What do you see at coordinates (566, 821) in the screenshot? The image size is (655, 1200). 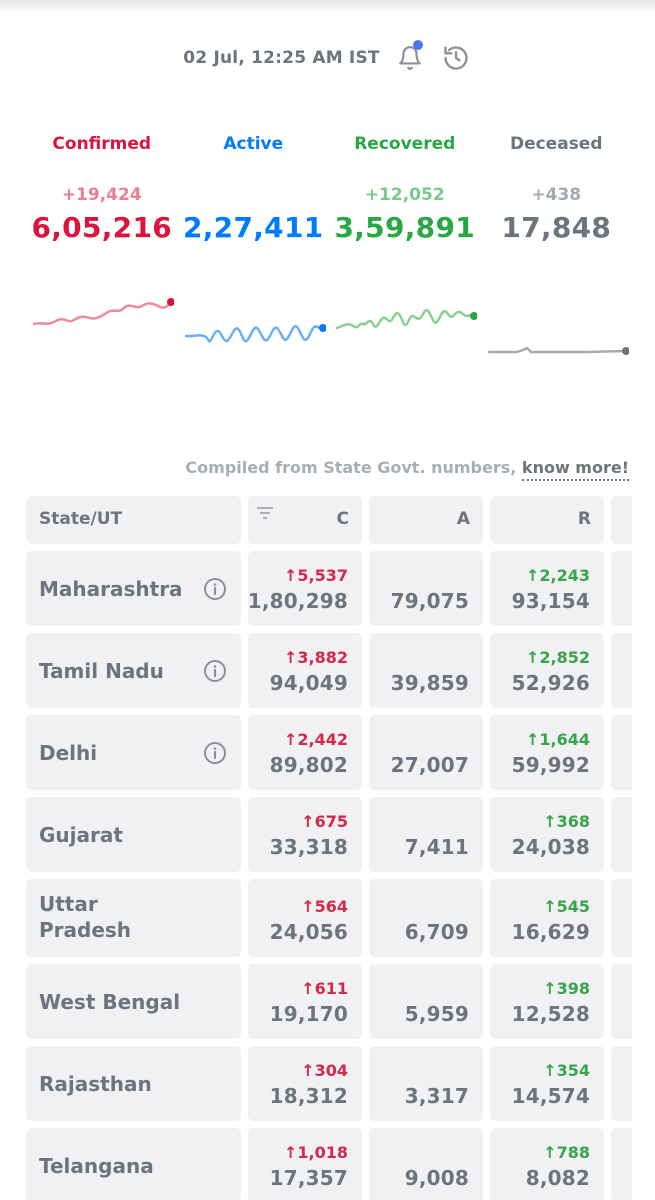 I see `recovered-delta: ↑368` at bounding box center [566, 821].